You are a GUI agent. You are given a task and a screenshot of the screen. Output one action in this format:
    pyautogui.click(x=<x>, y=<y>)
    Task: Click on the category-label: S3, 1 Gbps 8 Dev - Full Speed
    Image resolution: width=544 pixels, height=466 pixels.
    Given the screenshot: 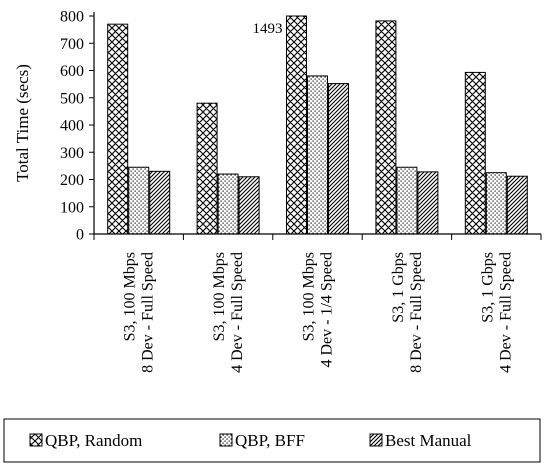 What is the action you would take?
    pyautogui.click(x=407, y=312)
    